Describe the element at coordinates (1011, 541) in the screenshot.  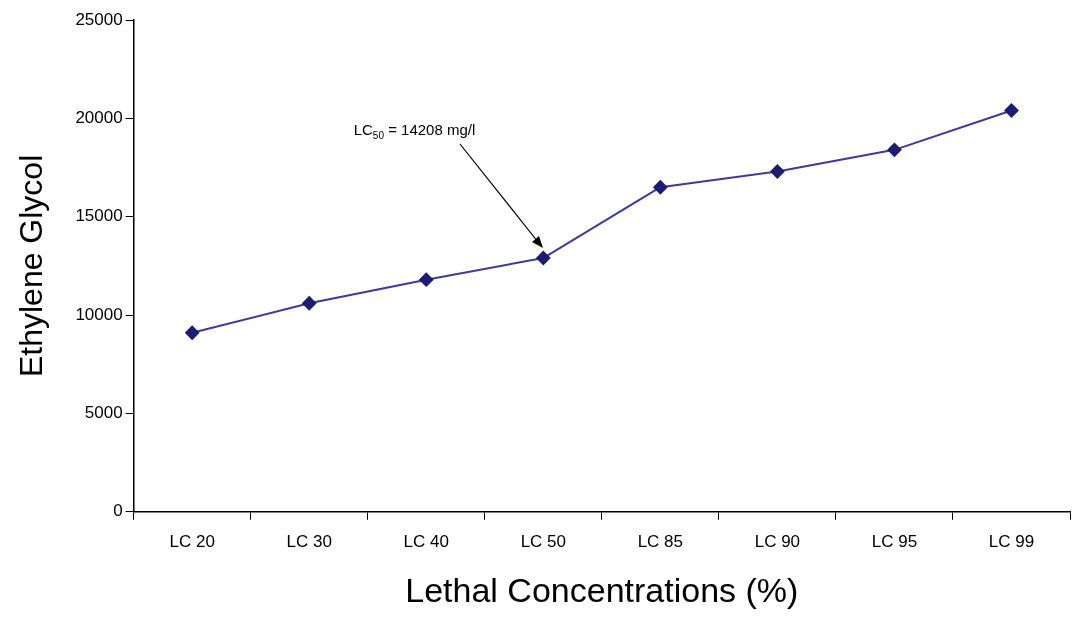
I see `x-tick-label: LC 99` at that location.